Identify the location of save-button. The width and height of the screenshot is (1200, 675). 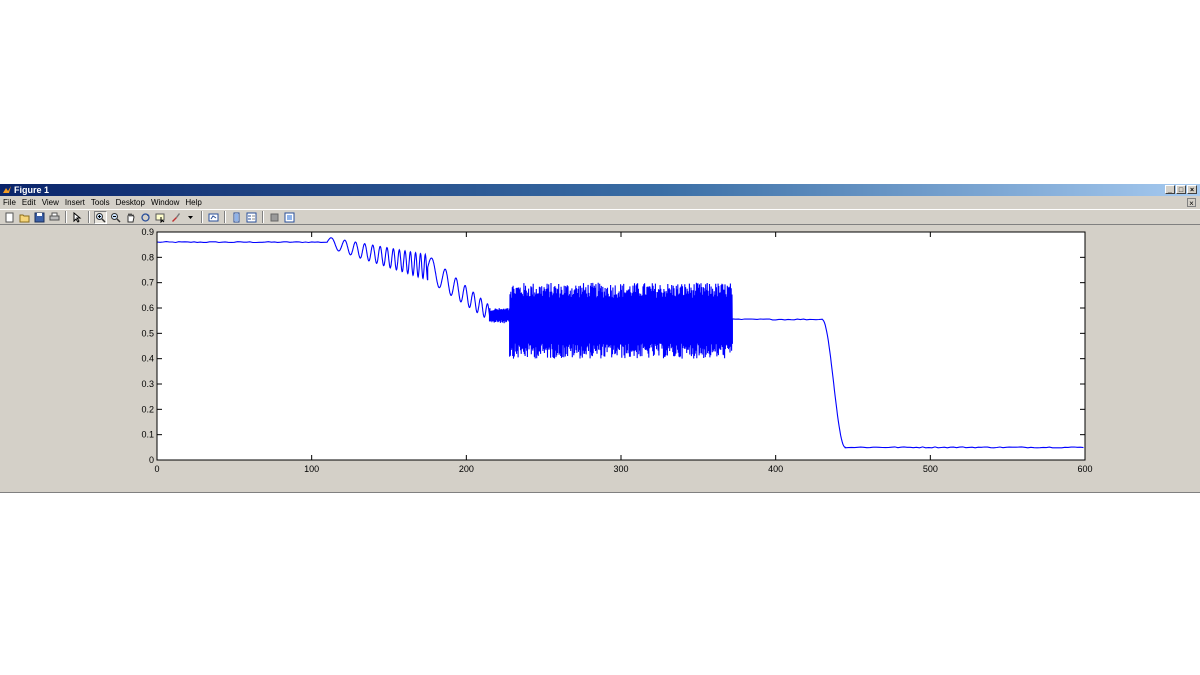
(39, 217).